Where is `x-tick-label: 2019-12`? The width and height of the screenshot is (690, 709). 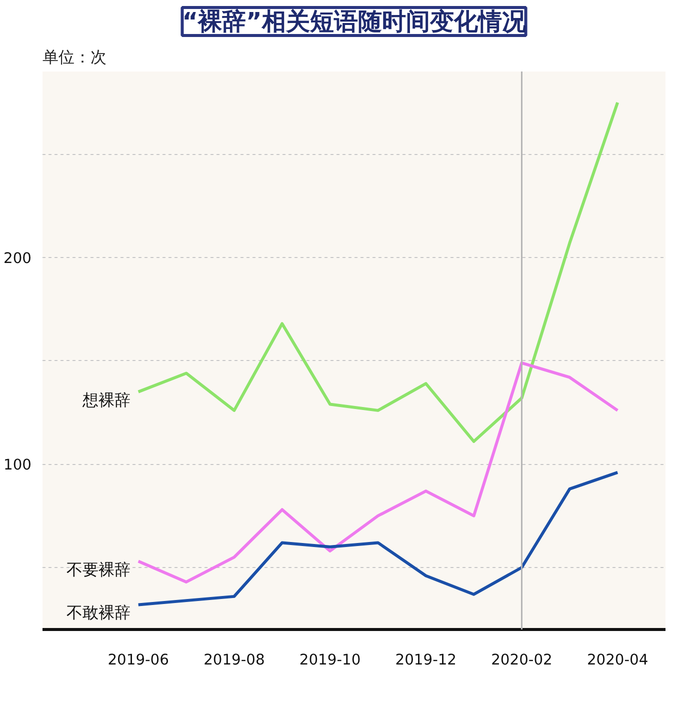
x-tick-label: 2019-12 is located at coordinates (426, 660).